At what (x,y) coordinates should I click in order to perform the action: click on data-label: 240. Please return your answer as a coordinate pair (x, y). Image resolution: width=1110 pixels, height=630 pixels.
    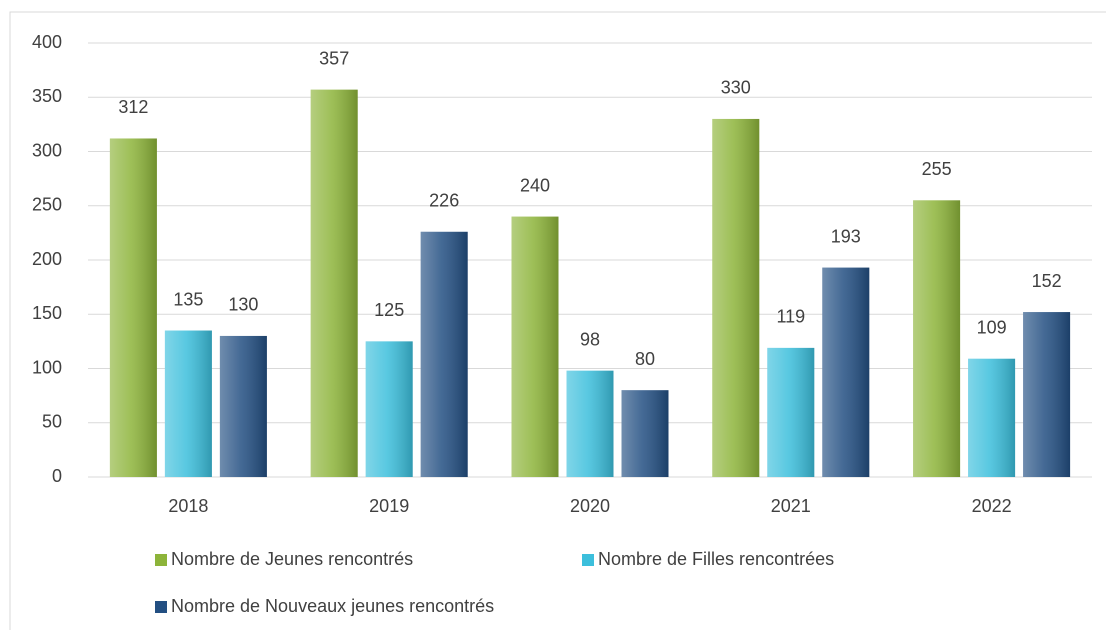
    Looking at the image, I should click on (535, 185).